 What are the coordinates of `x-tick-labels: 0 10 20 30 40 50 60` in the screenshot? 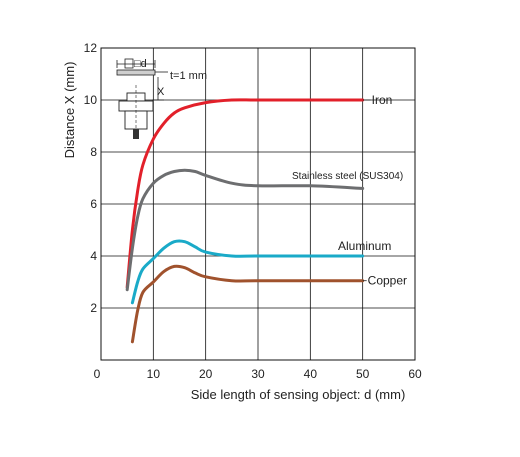 It's located at (258, 374).